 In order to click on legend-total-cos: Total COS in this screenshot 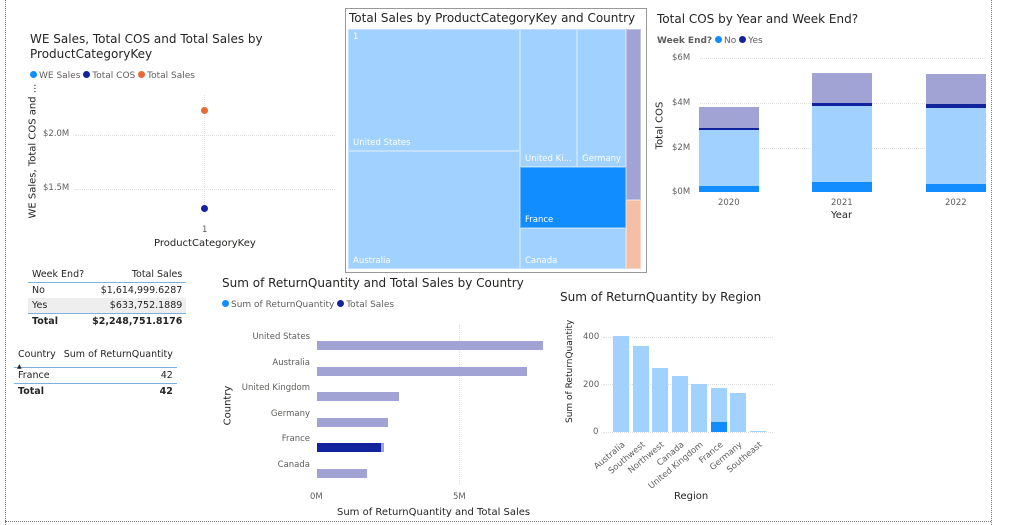, I will do `click(114, 76)`.